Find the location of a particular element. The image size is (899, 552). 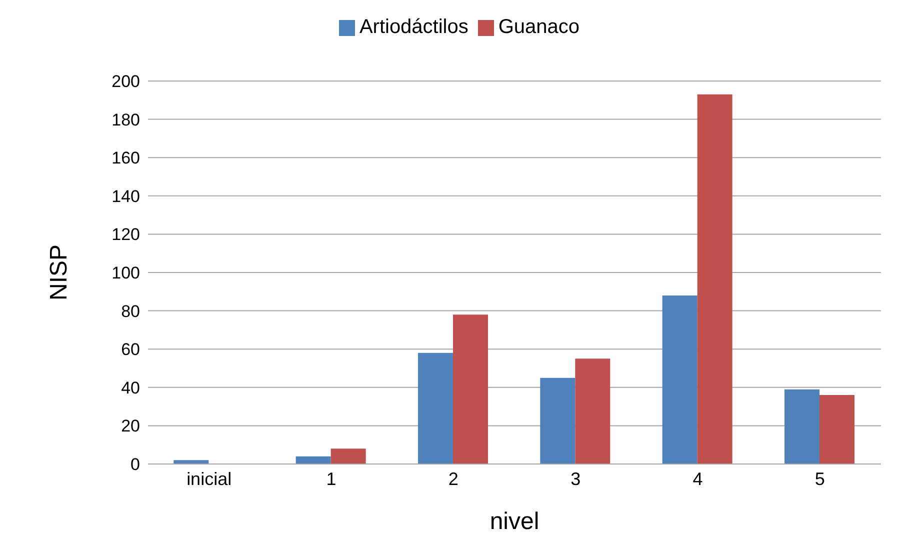

x-tick-label: inicial is located at coordinates (209, 478).